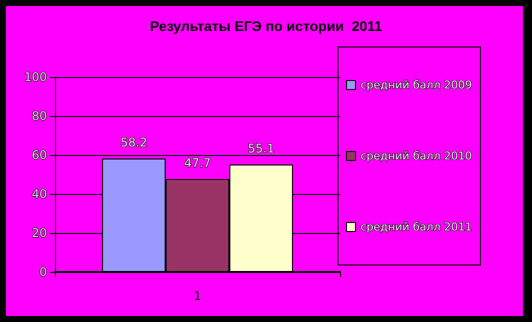  I want to click on chart-title: Результаты ЕГЭ по истории 2011, so click(266, 26).